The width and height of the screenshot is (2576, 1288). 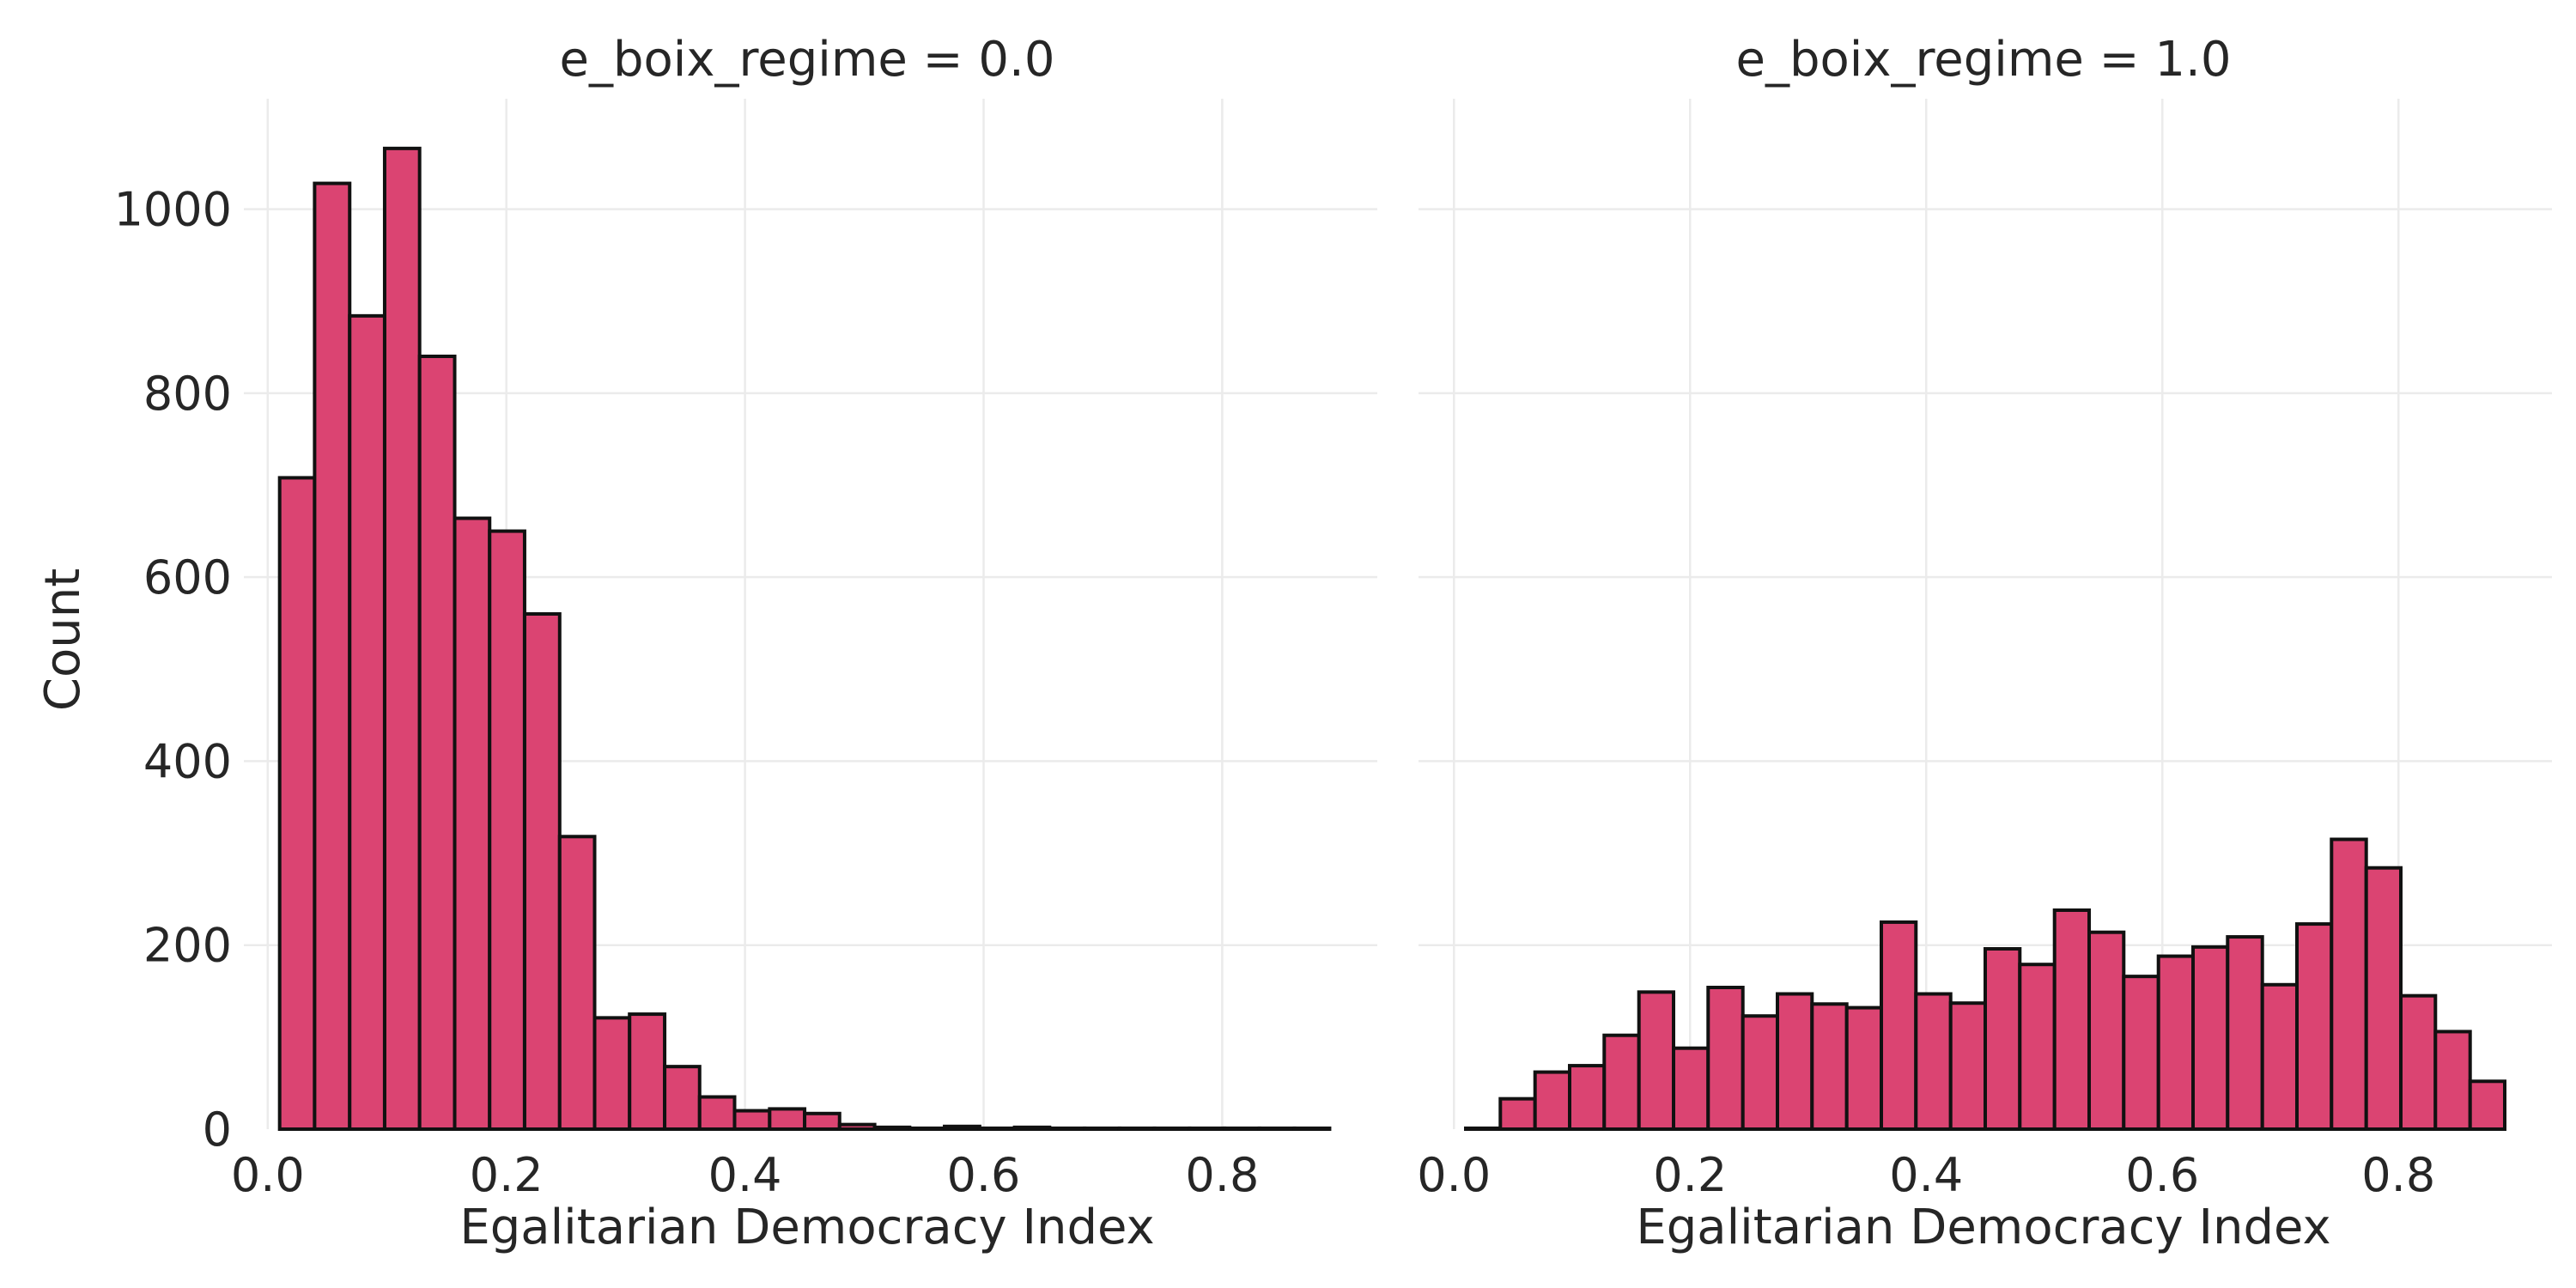 I want to click on y-tick-label: 800, so click(x=187, y=394).